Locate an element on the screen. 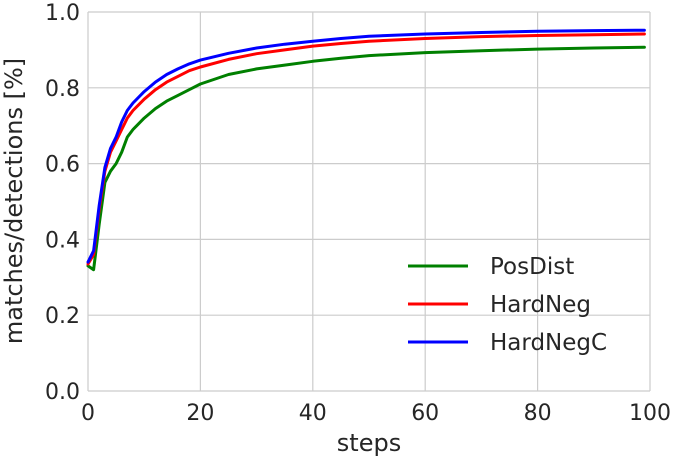  y-tick-label: 0.0 is located at coordinates (62, 392).